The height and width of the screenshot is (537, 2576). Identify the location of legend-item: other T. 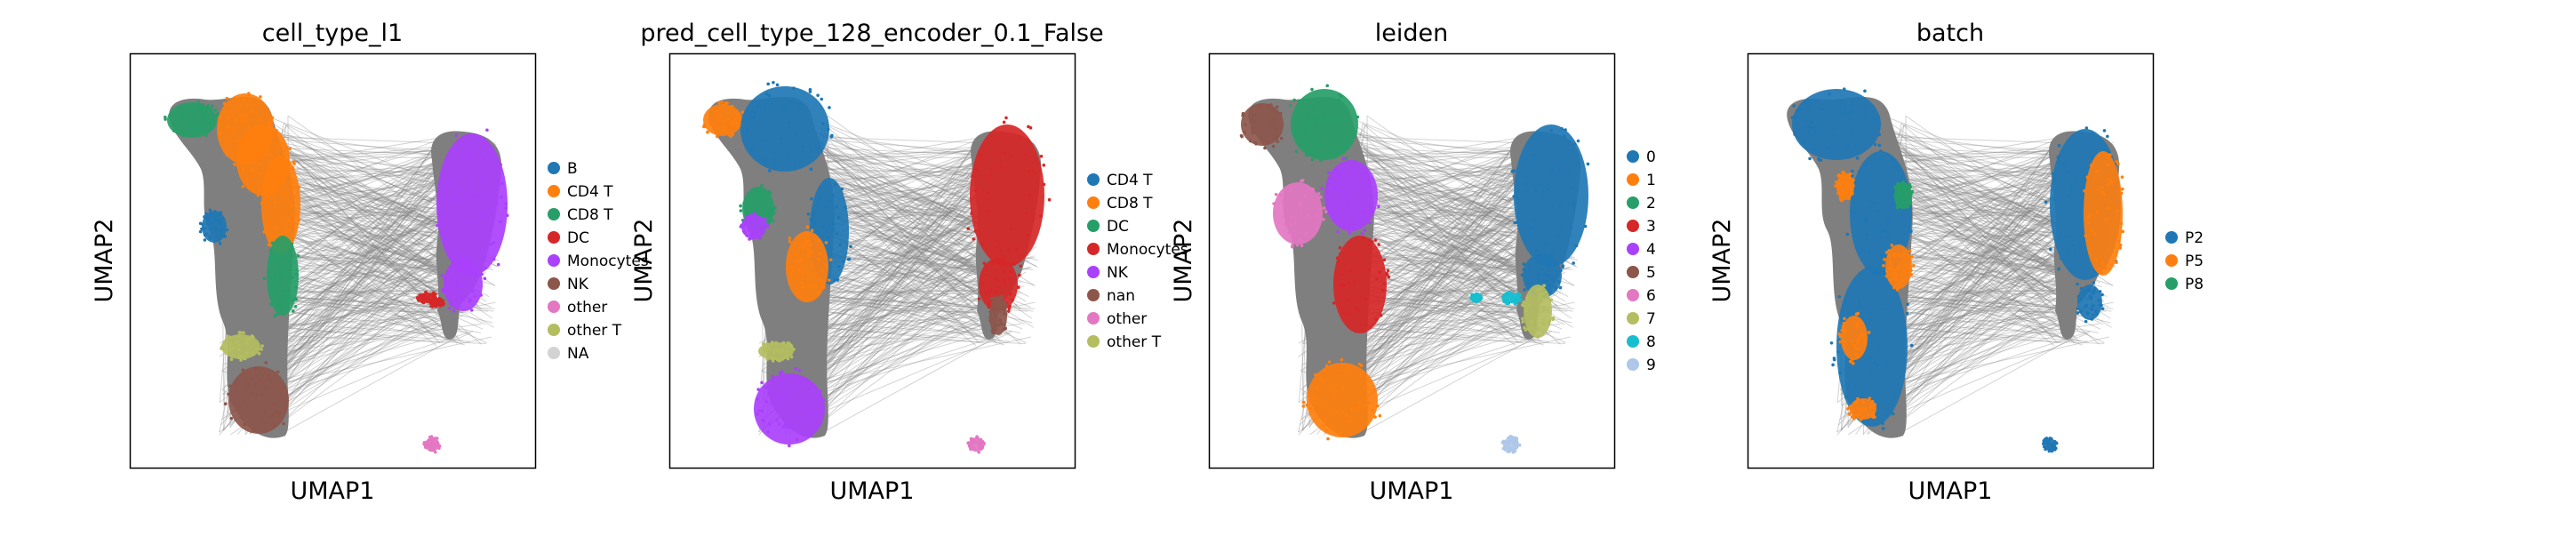
(1124, 342).